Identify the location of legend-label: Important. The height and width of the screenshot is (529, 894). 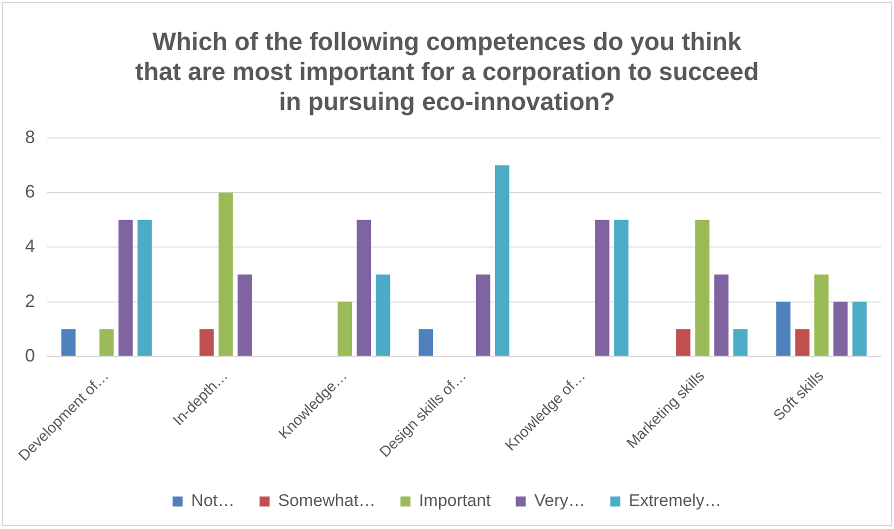
(455, 500).